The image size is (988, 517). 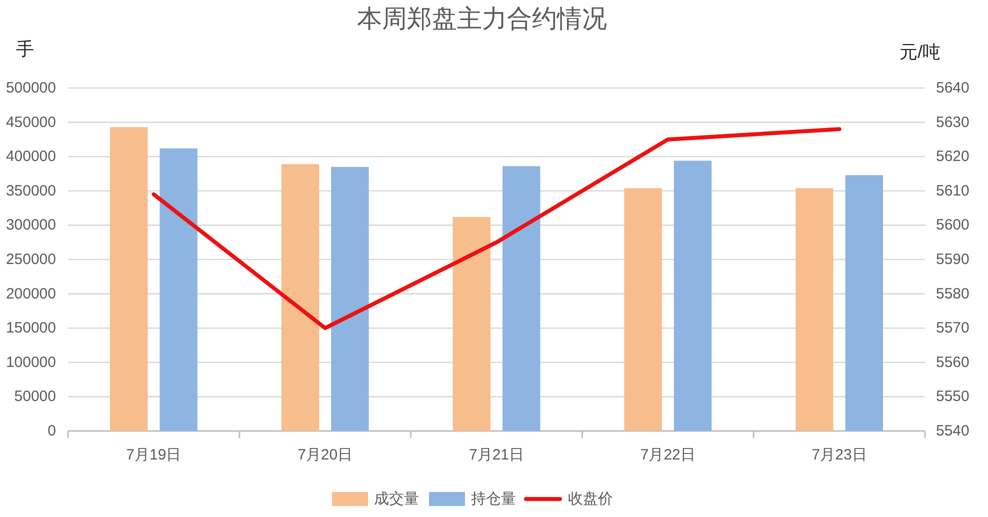 I want to click on title: 本周郑盘主力合约情况, so click(x=482, y=19).